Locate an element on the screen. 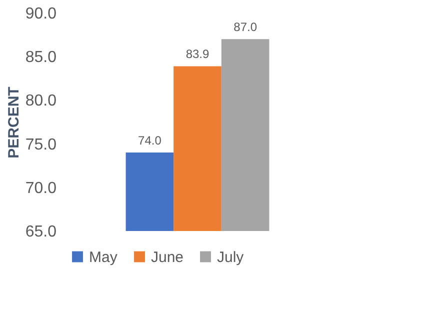 The image size is (429, 330). y-axis-title: PERCENT is located at coordinates (13, 122).